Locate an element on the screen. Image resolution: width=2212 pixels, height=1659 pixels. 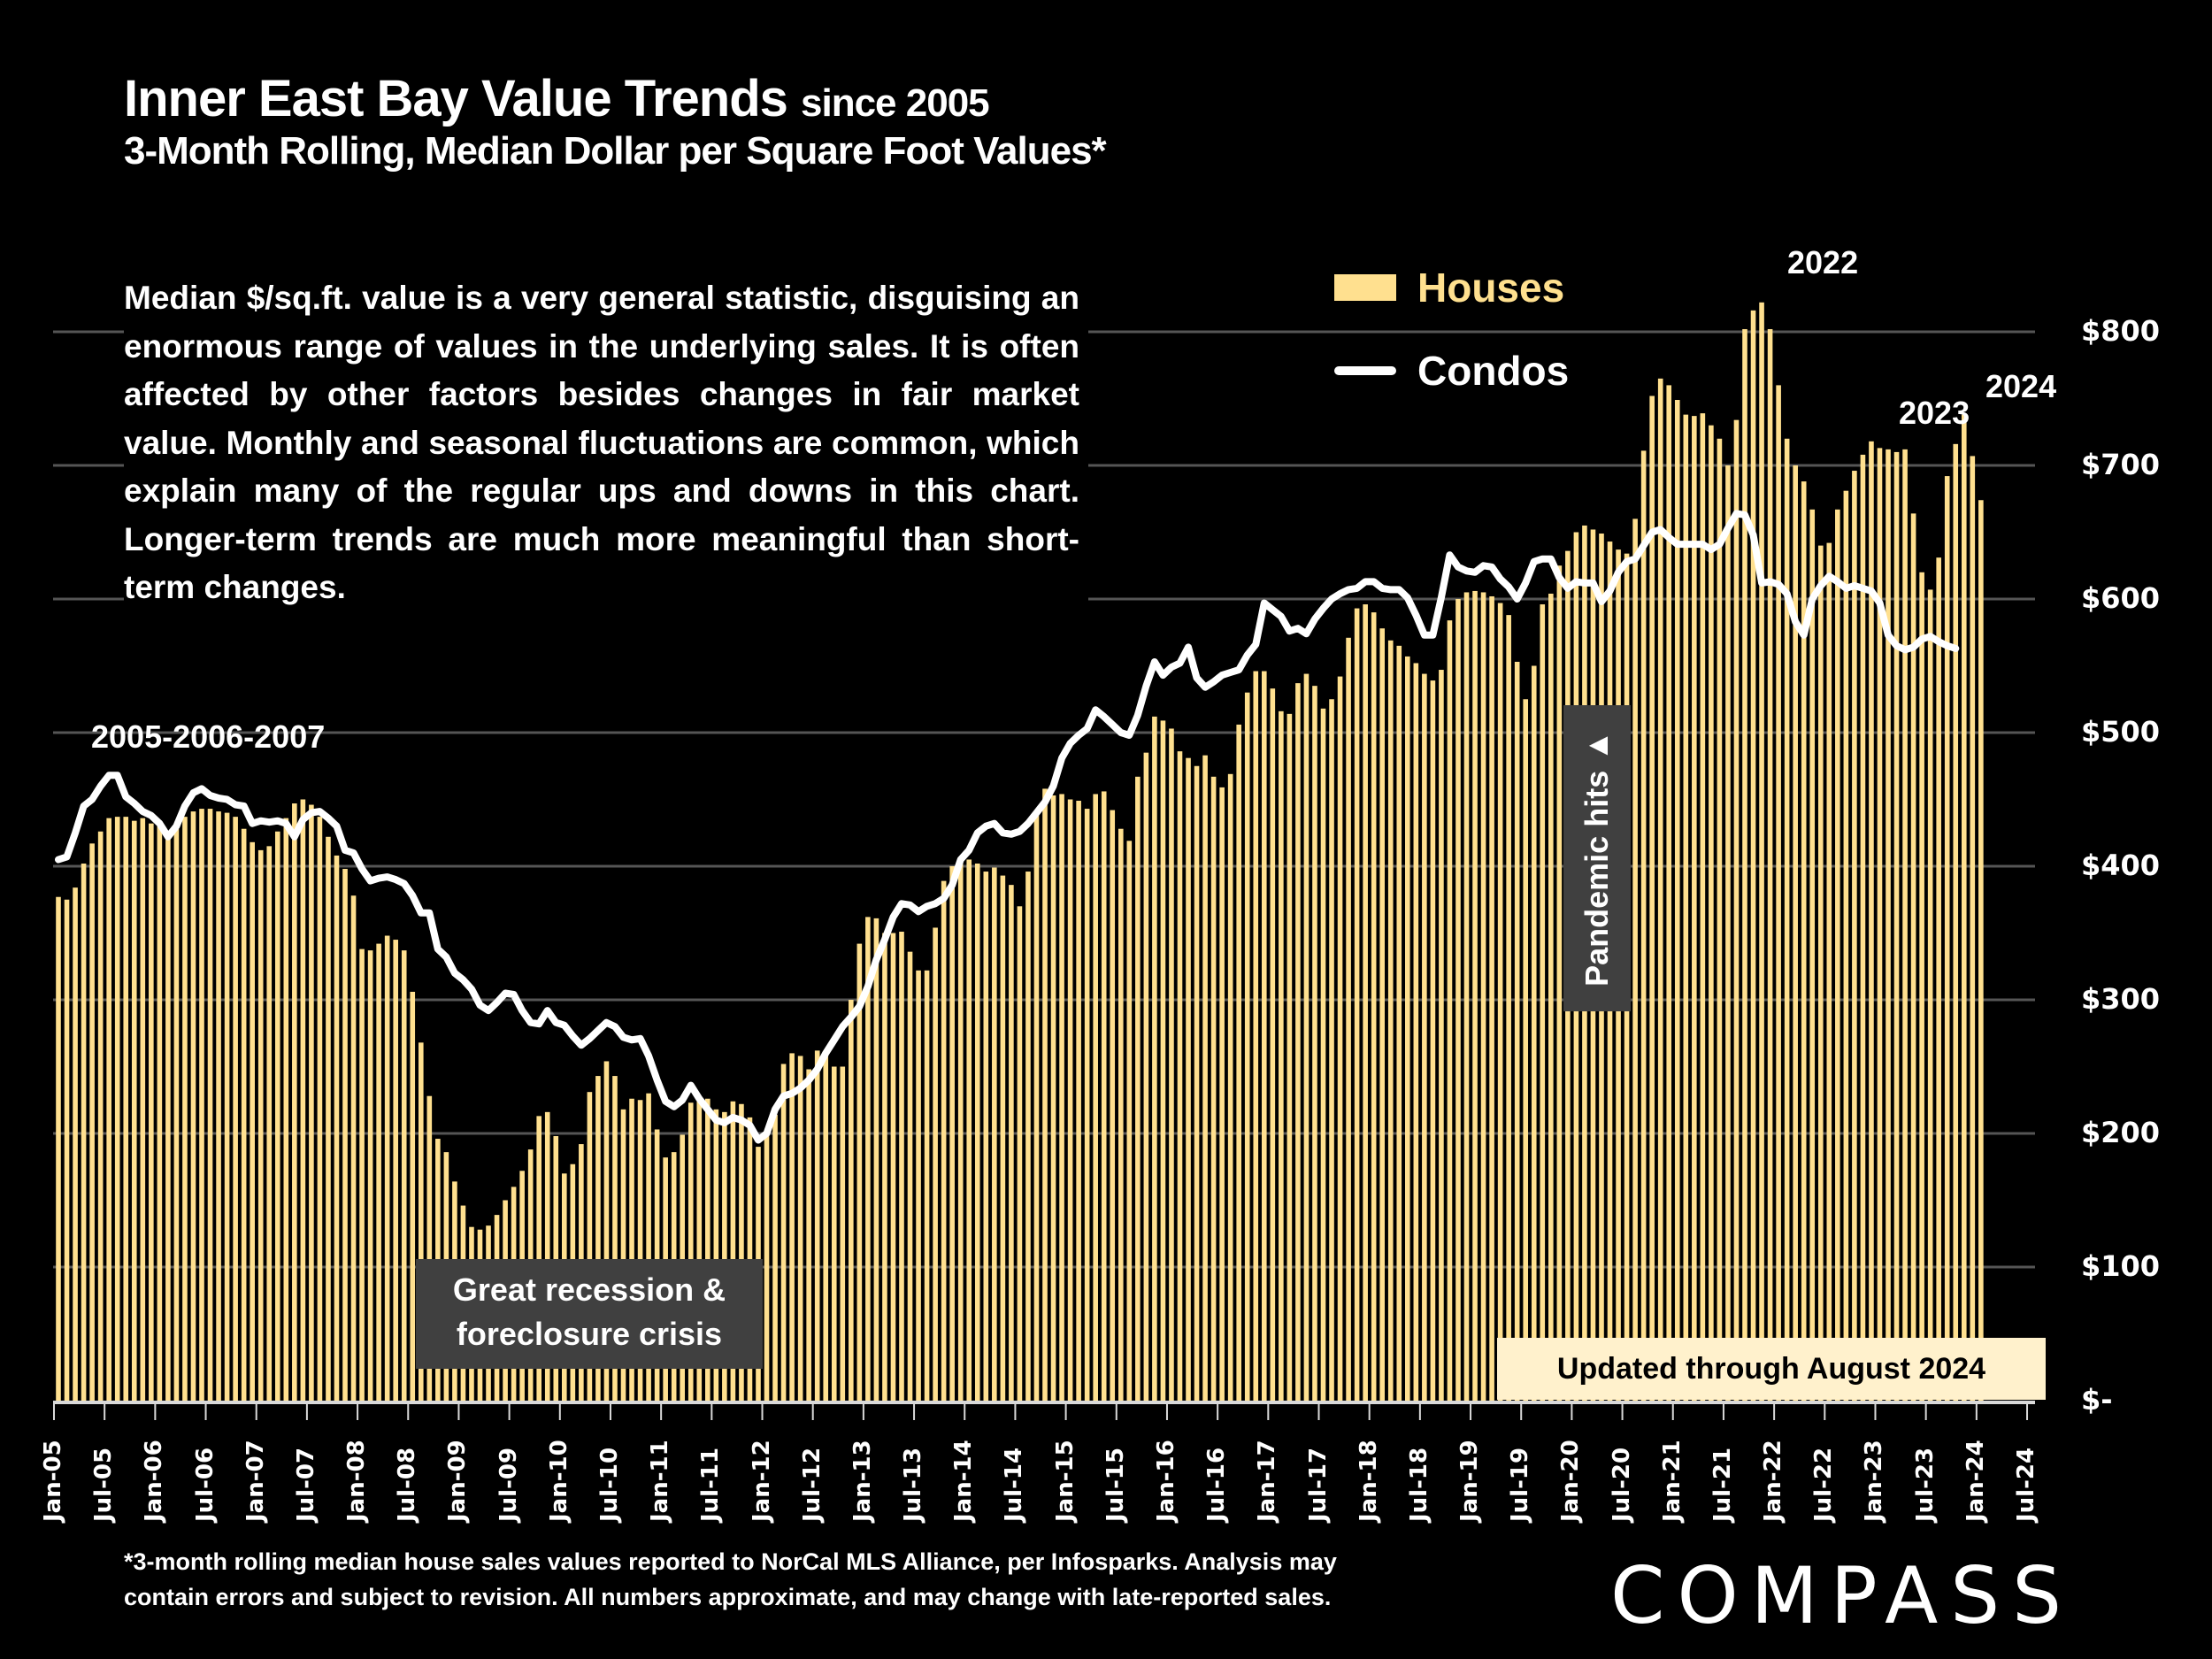
legend: Houses Condos is located at coordinates (1451, 340).